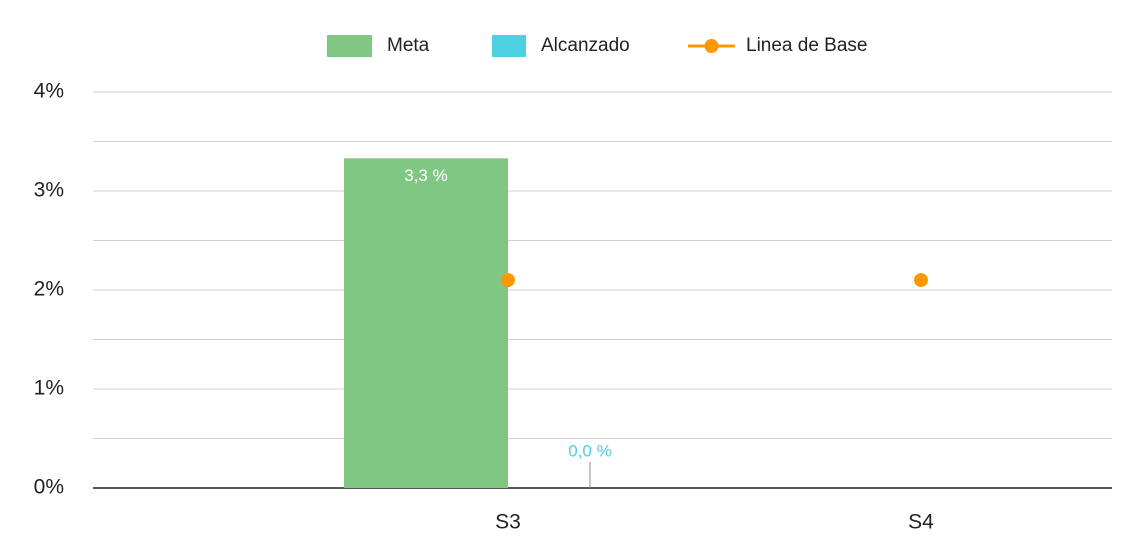 Image resolution: width=1132 pixels, height=547 pixels. Describe the element at coordinates (585, 45) in the screenshot. I see `legend-label: Alcanzado` at that location.